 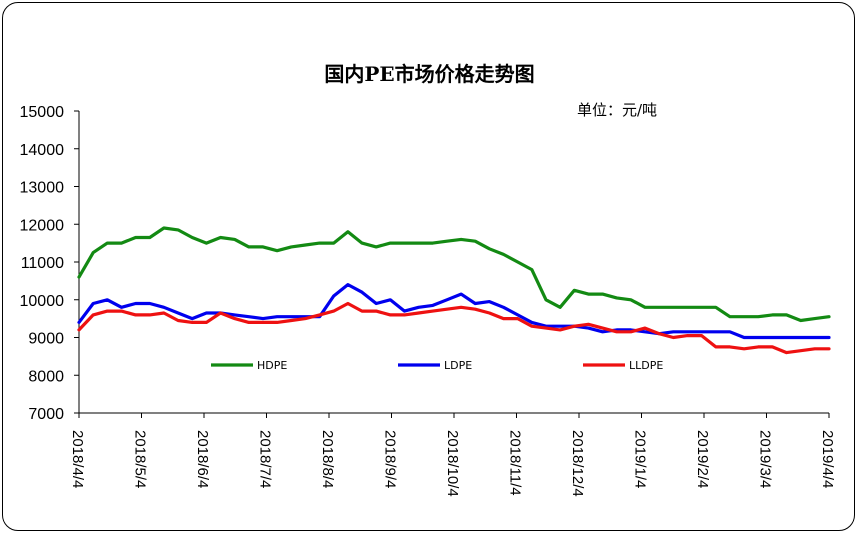 I want to click on x-tick-label: 2018/11/4, so click(x=515, y=463).